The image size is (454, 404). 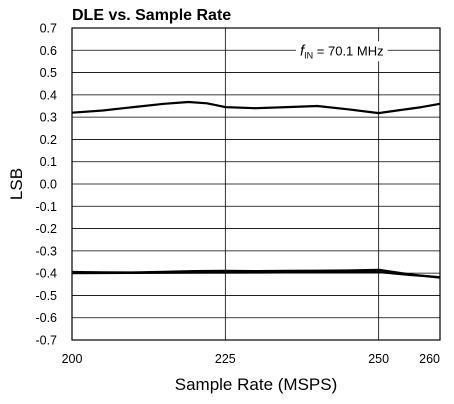 I want to click on y-axis-label: LSB, so click(x=16, y=184).